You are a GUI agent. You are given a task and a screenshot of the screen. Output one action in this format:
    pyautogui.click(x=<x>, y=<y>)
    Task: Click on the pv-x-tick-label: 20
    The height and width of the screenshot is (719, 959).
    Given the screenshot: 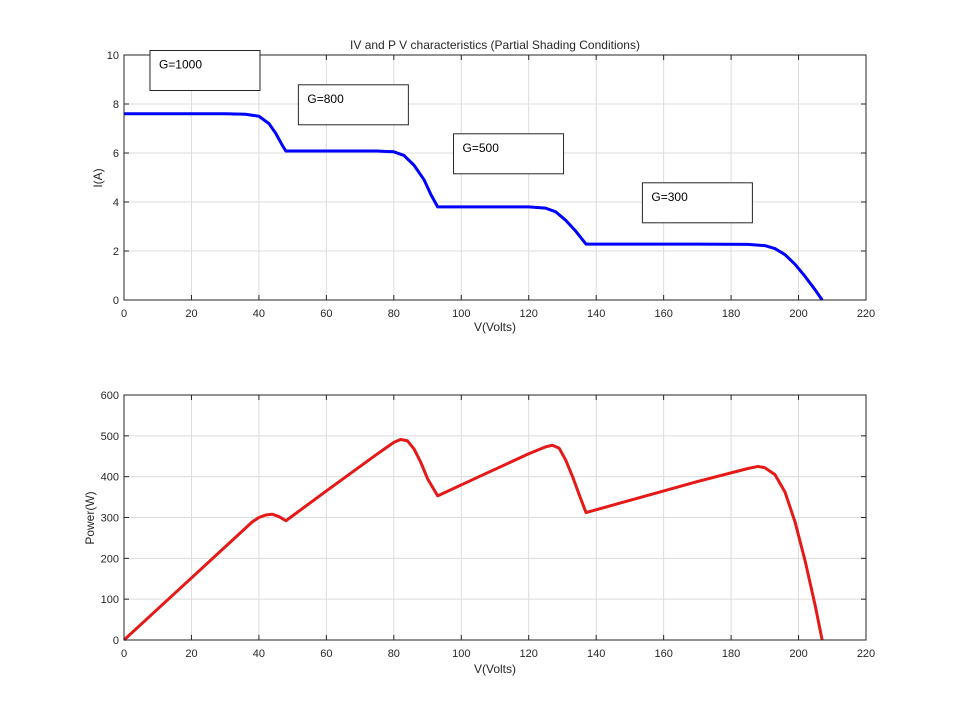 What is the action you would take?
    pyautogui.click(x=191, y=654)
    